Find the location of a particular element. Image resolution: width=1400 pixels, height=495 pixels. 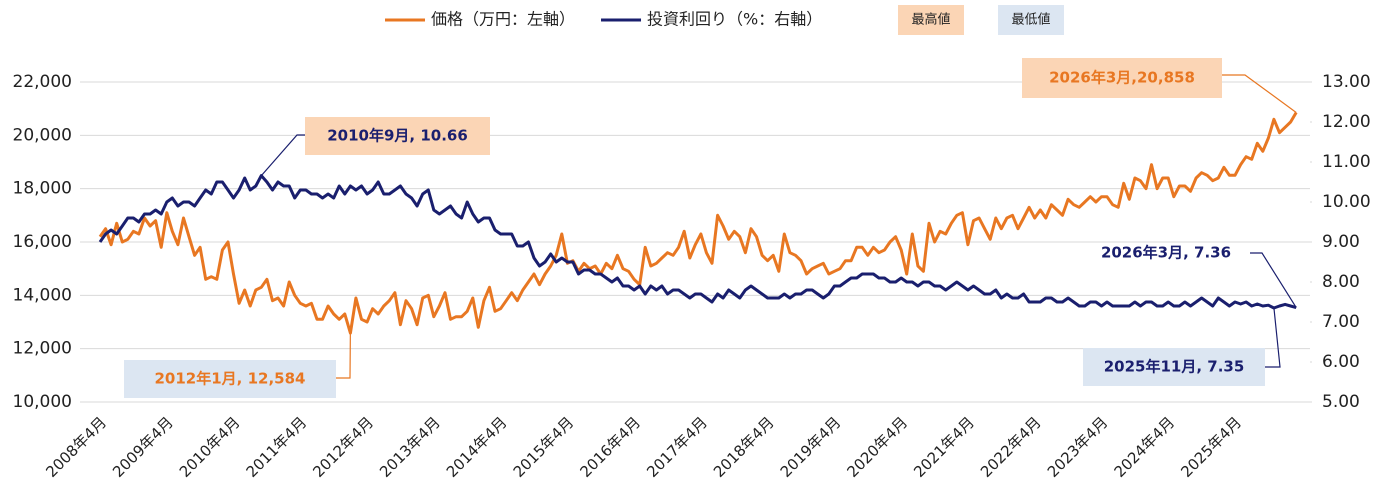

y-tick-label: 16,000 is located at coordinates (42, 242).